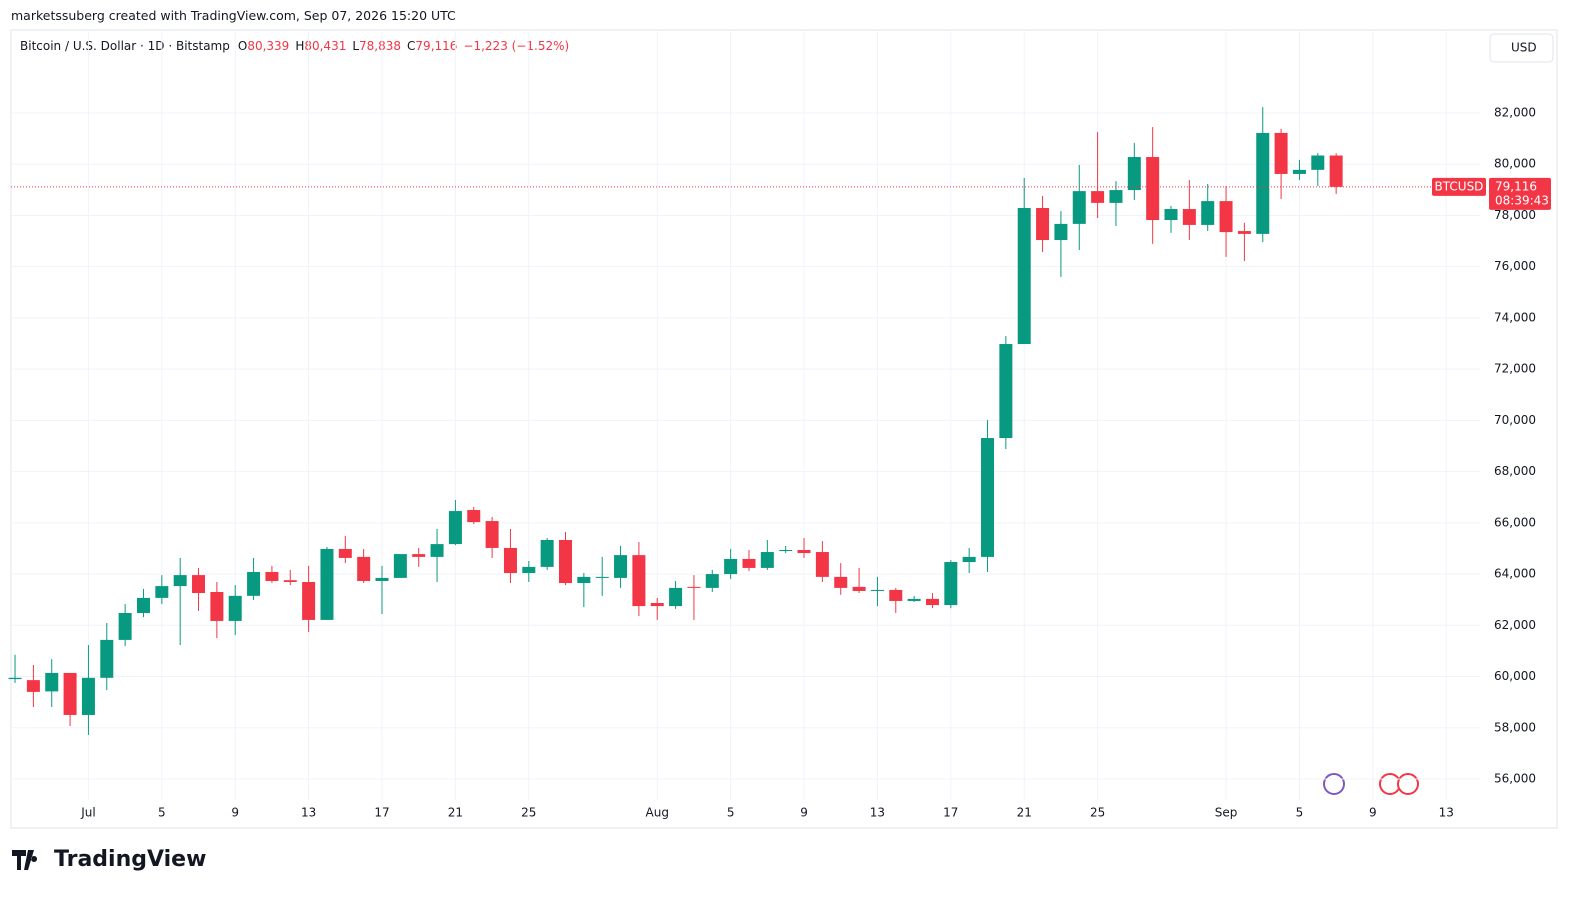 The image size is (1582, 902). Describe the element at coordinates (1515, 625) in the screenshot. I see `y-tick-label: 62,000` at that location.